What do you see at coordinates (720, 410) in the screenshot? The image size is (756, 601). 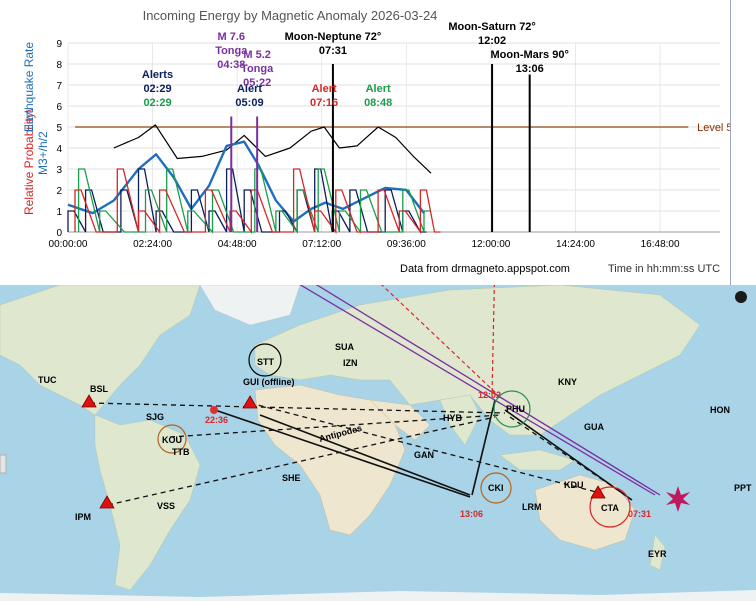 I see `station-hon: HON` at bounding box center [720, 410].